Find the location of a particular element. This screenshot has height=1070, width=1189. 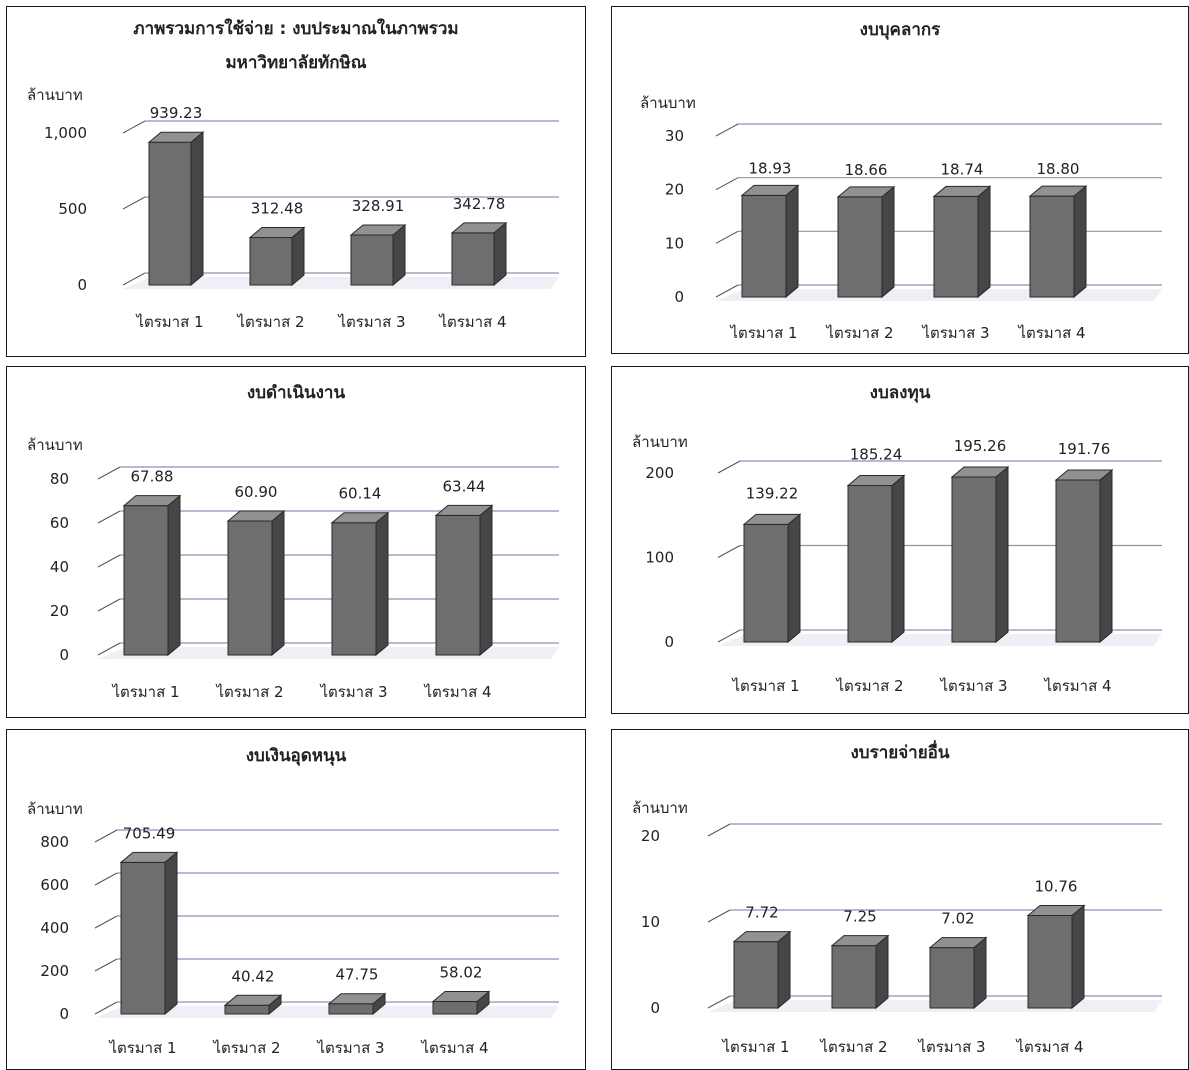

chart-title: งบเงินอุดหนุน is located at coordinates (296, 756).